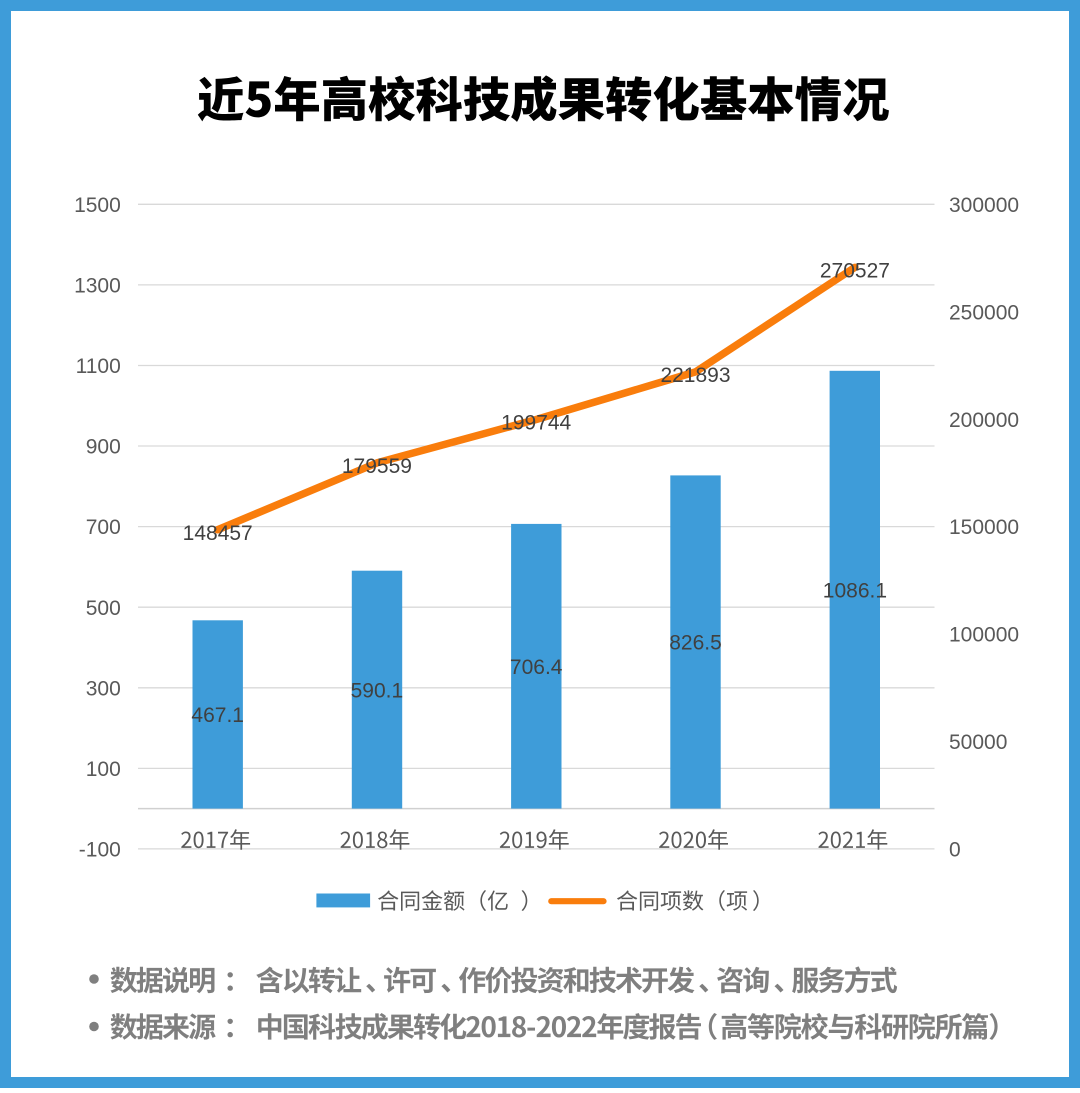 The image size is (1080, 1093). I want to click on svg-text: 1500, so click(97, 205).